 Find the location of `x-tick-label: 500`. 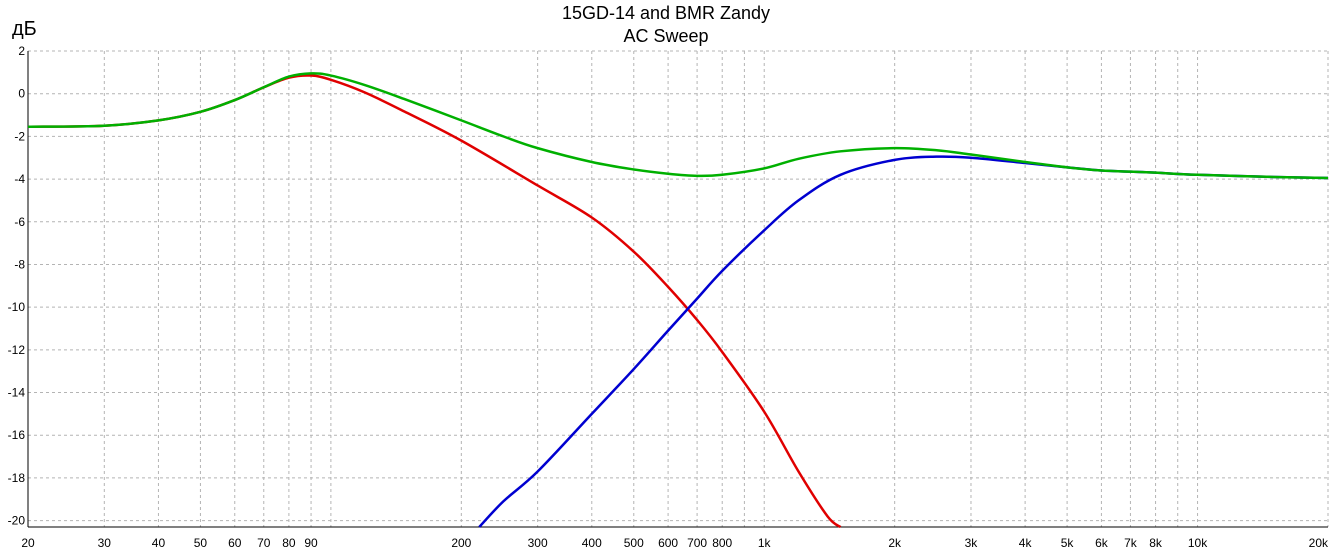

x-tick-label: 500 is located at coordinates (634, 543).